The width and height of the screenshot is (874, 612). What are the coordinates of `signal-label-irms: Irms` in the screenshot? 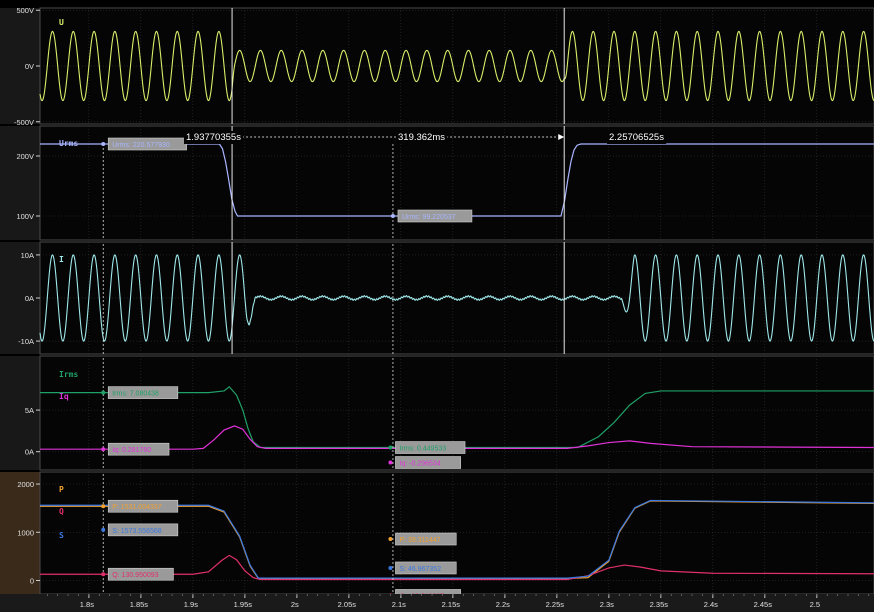 It's located at (68, 374).